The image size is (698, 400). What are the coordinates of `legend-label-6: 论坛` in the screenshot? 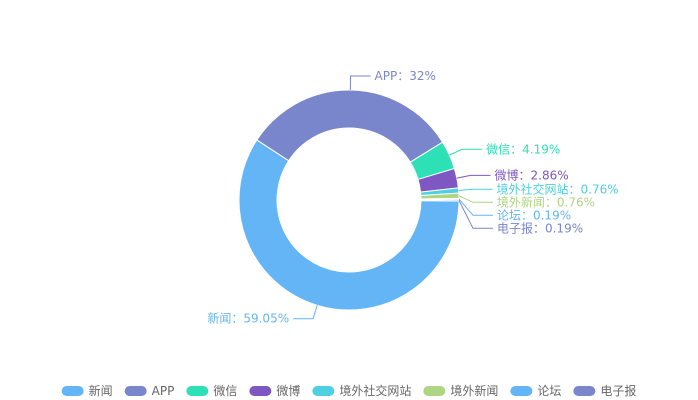 It's located at (549, 391).